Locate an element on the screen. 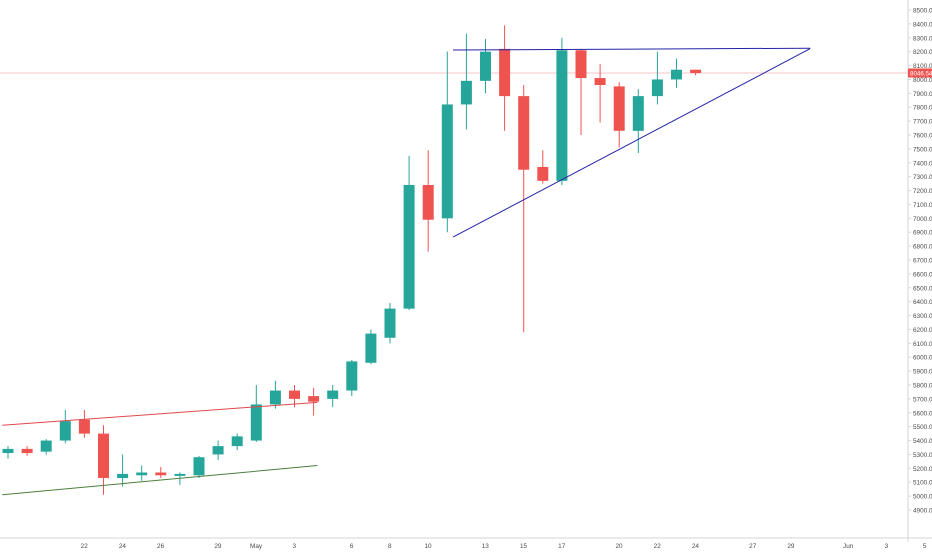 This screenshot has height=555, width=932. price-tick-label: 6600.00 is located at coordinates (922, 274).